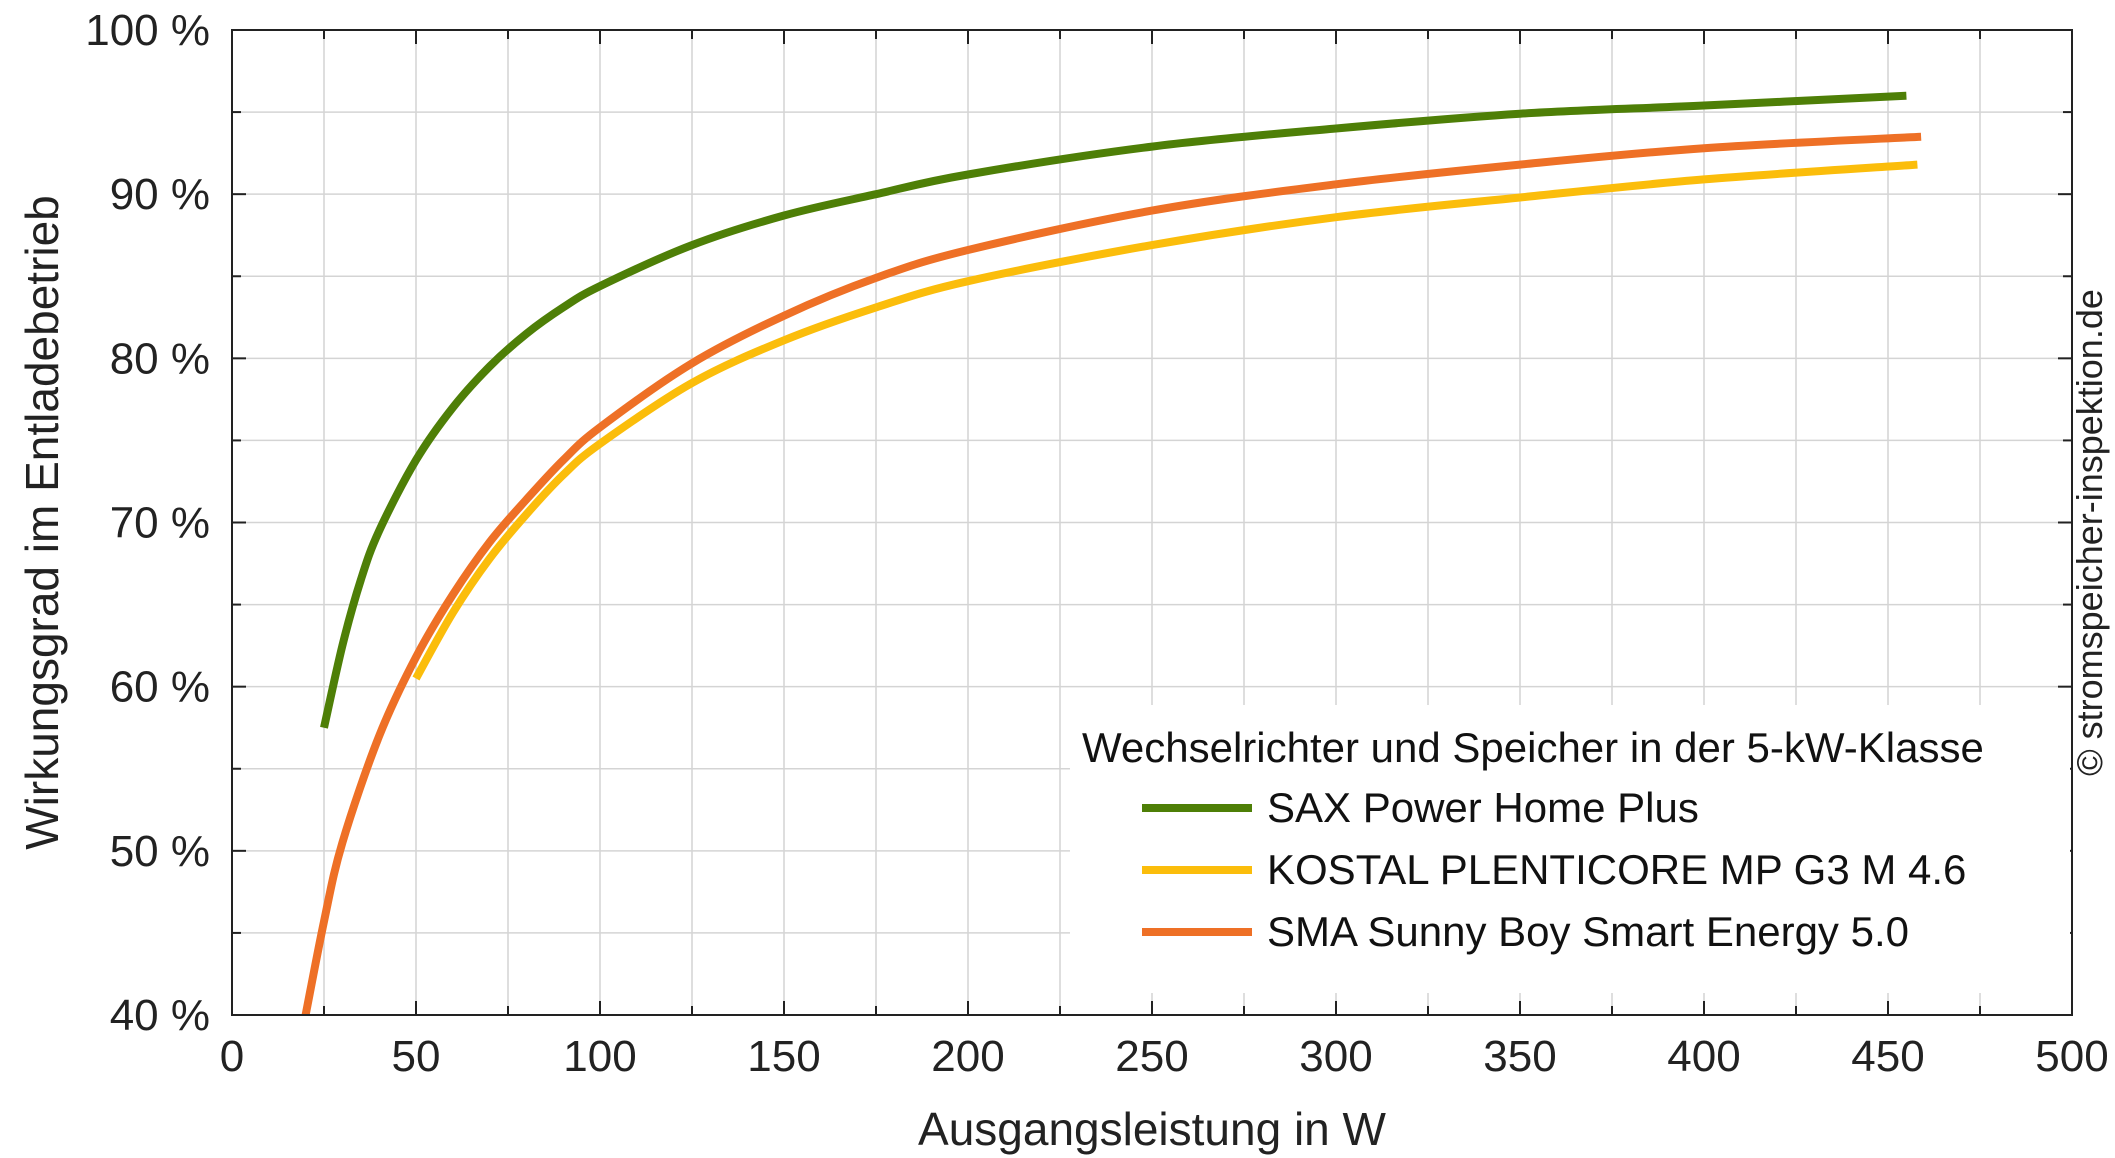 The image size is (2115, 1158). Describe the element at coordinates (1887, 1056) in the screenshot. I see `x-tick-label: 450` at that location.